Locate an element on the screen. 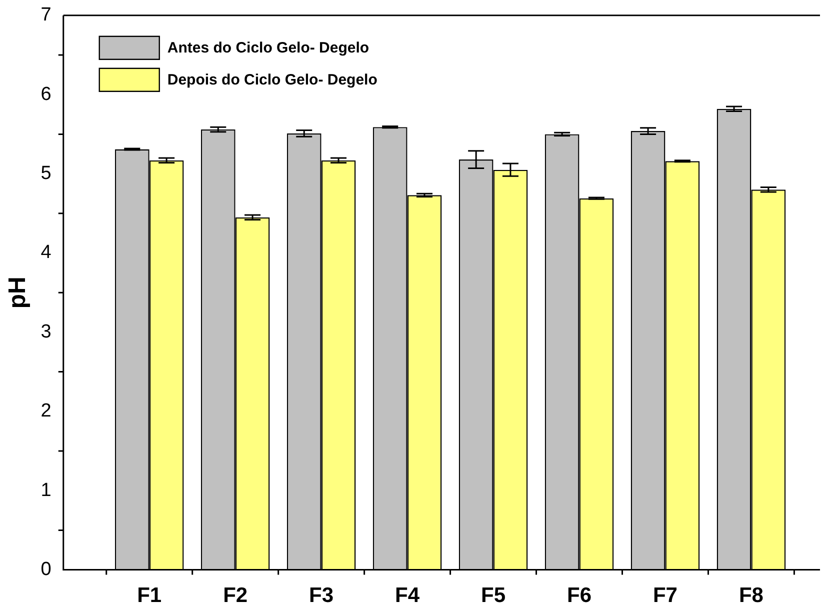 The image size is (822, 615). y-tick-label: 2 is located at coordinates (46, 411).